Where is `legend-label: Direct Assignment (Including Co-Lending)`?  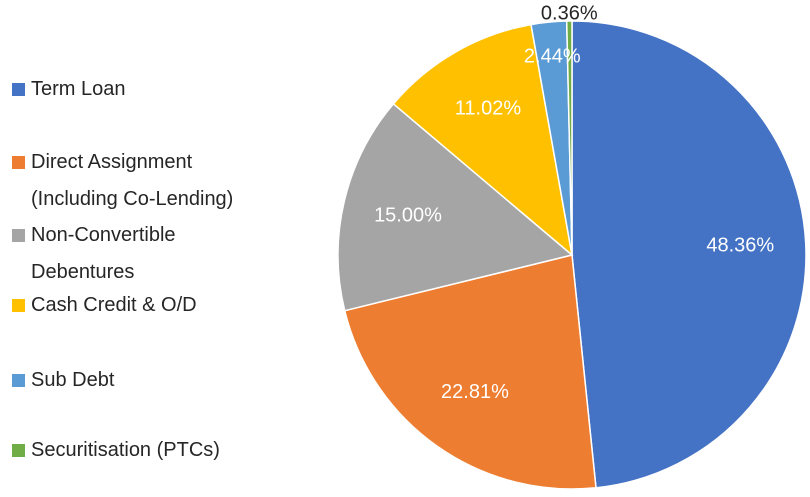
legend-label: Direct Assignment (Including Co-Lending) is located at coordinates (132, 180).